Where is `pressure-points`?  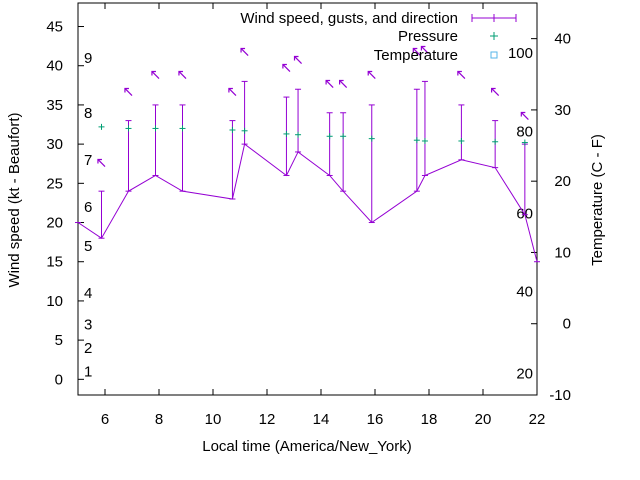 pressure-points is located at coordinates (313, 134).